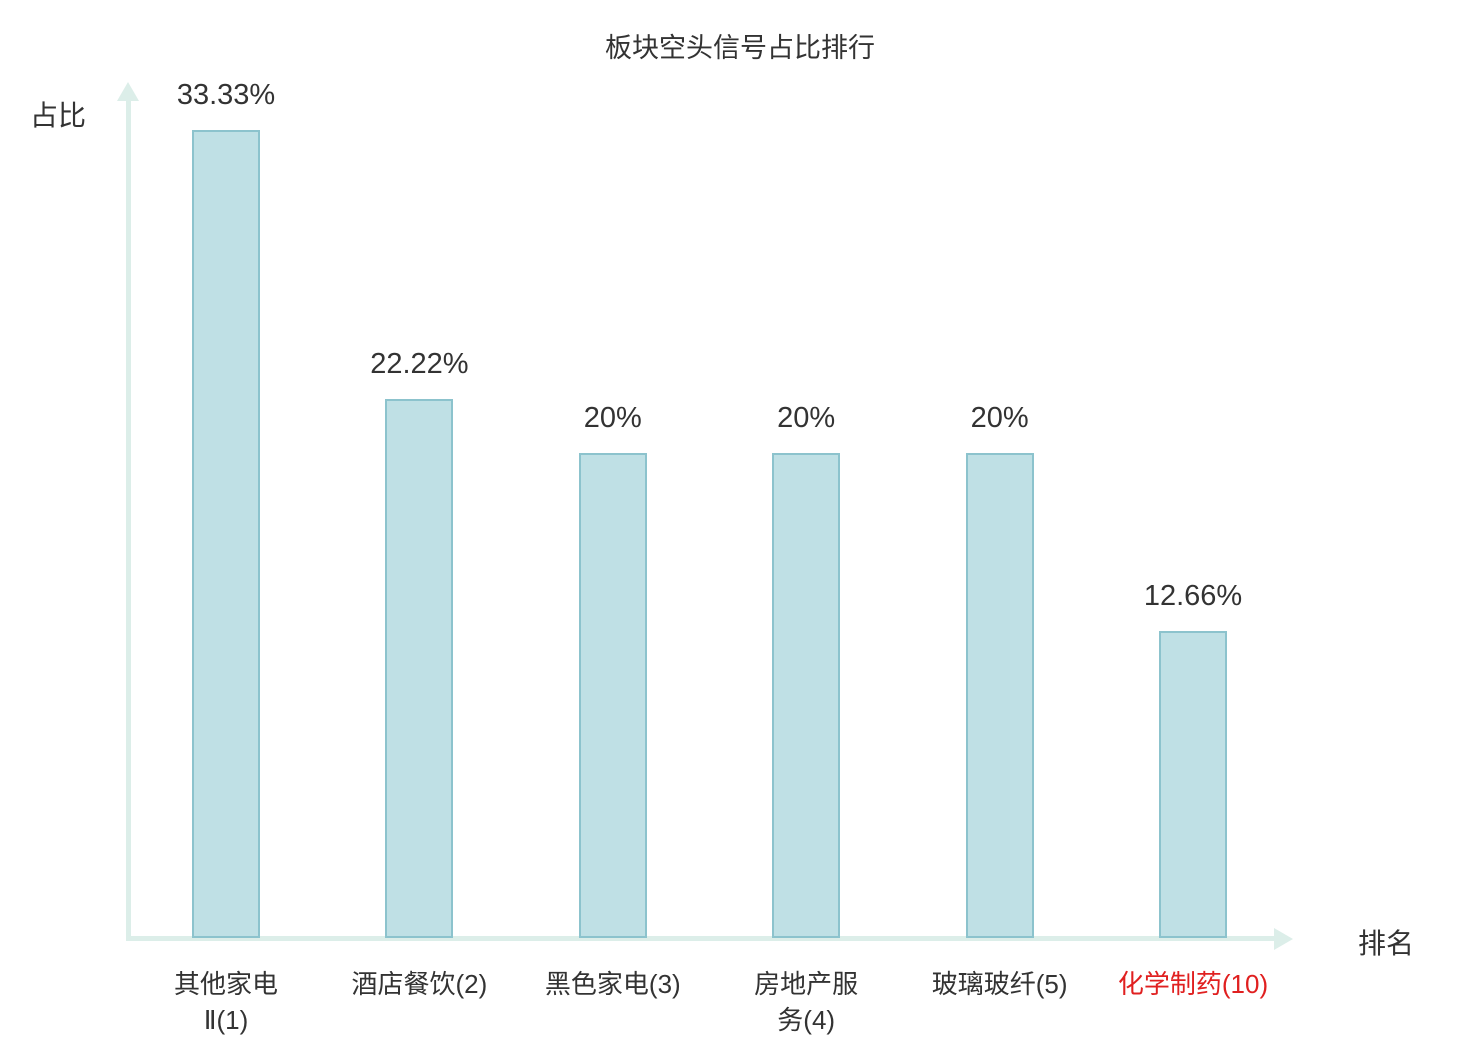  Describe the element at coordinates (702, 938) in the screenshot. I see `x-axis-line` at that location.